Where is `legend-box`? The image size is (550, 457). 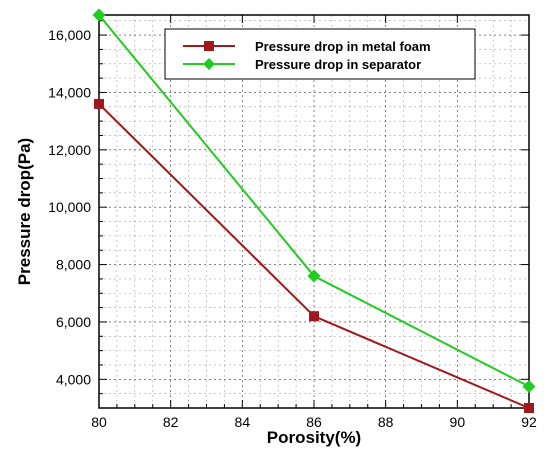
legend-box is located at coordinates (320, 54).